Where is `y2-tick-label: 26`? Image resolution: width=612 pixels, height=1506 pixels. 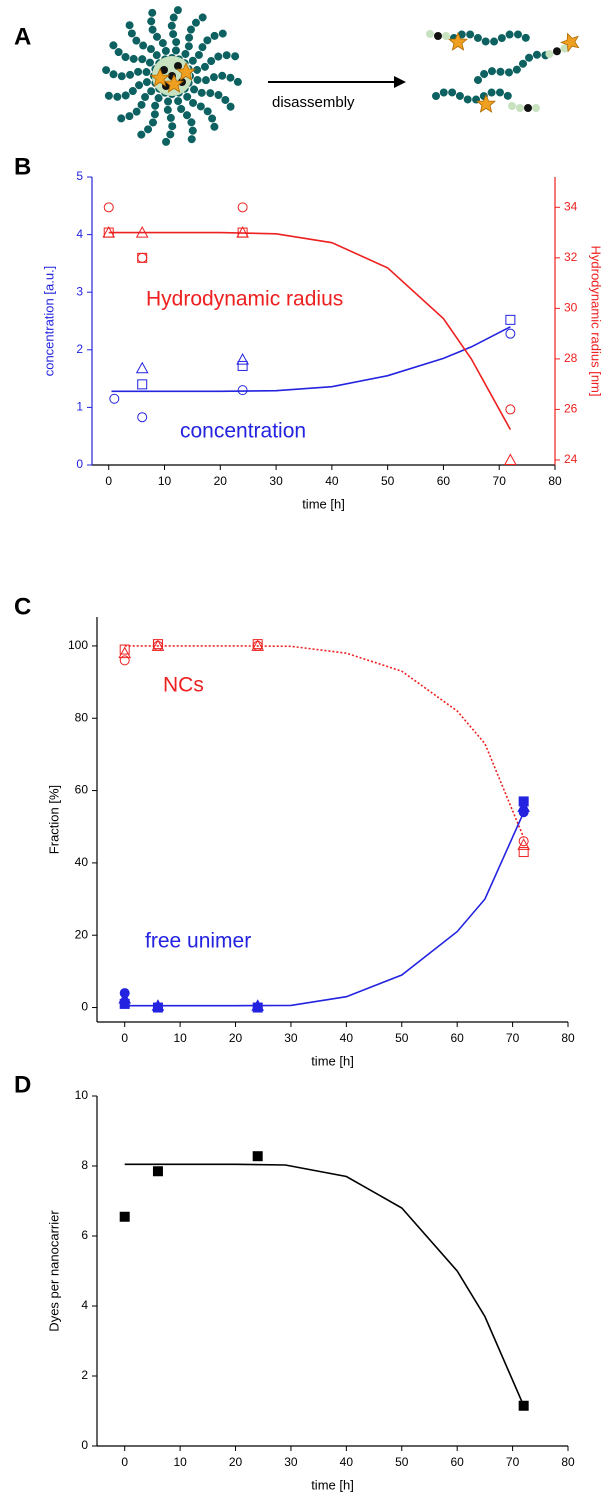
y2-tick-label: 26 is located at coordinates (571, 409).